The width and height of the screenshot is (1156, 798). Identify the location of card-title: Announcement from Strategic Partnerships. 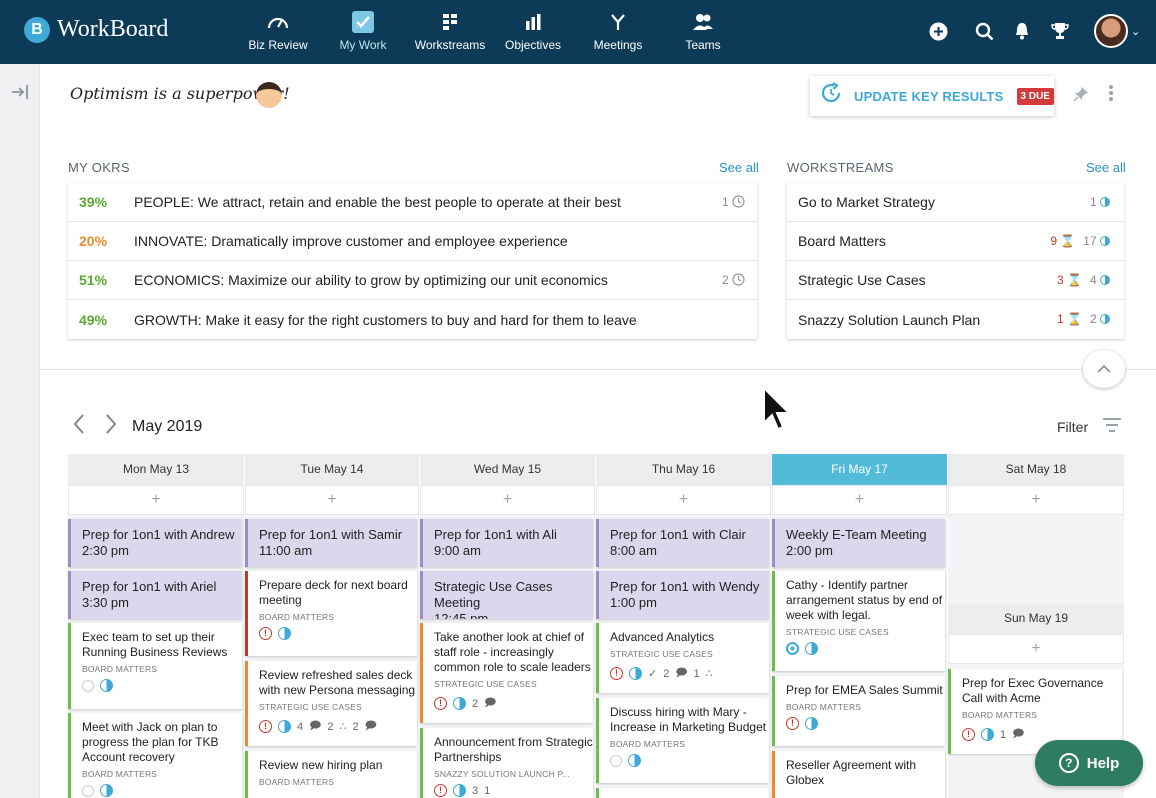
(513, 749).